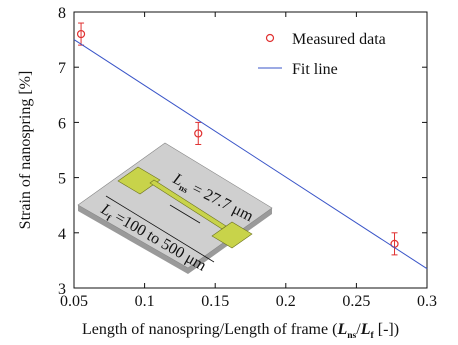  I want to click on label-part: [-]), so click(386, 329).